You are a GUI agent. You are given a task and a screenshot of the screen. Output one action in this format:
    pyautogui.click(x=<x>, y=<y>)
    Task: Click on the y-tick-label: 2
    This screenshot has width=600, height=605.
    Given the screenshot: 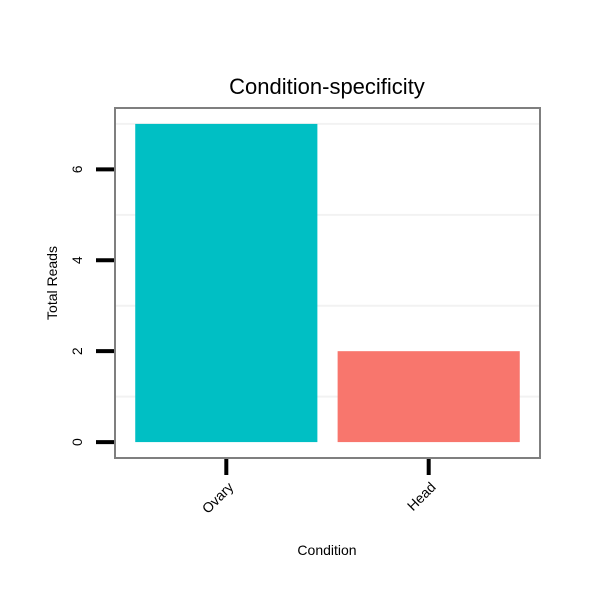 What is the action you would take?
    pyautogui.click(x=77, y=351)
    